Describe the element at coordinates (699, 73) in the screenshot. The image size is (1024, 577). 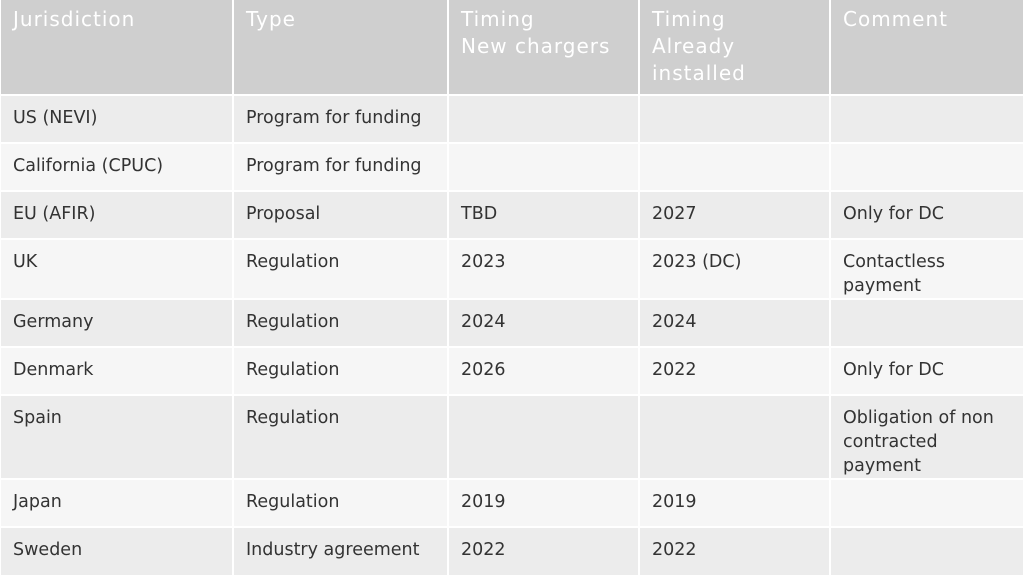
I see `header-text: installed` at that location.